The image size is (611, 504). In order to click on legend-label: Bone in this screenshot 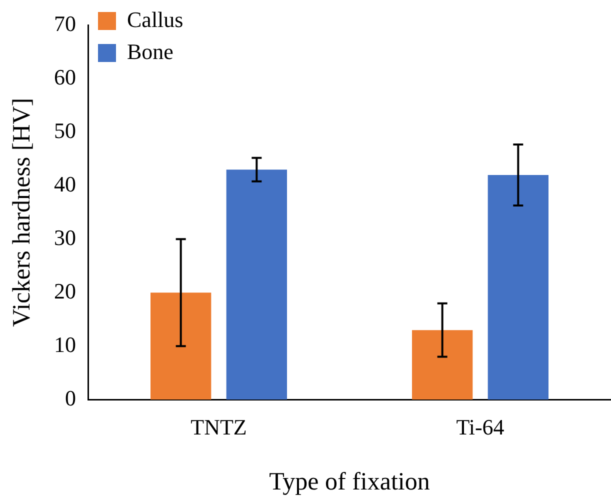, I will do `click(150, 51)`.